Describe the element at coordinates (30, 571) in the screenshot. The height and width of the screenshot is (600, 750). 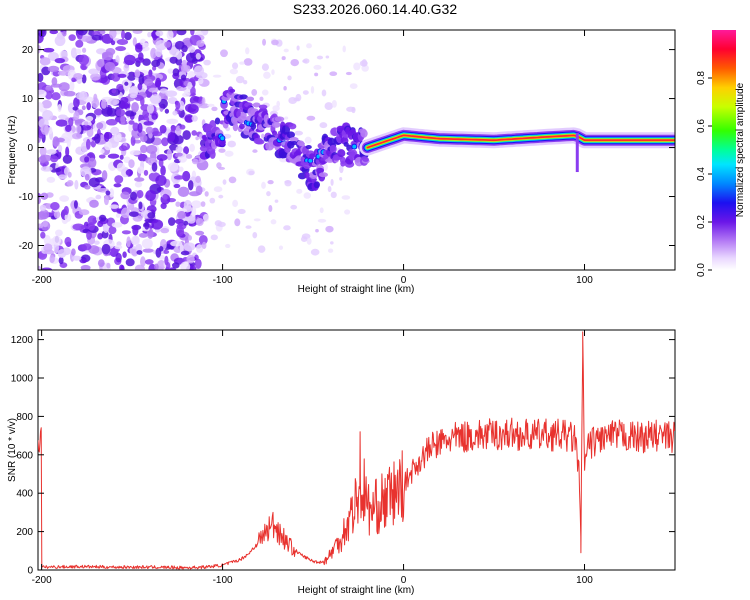
I see `snr-y-tick-label: 0` at that location.